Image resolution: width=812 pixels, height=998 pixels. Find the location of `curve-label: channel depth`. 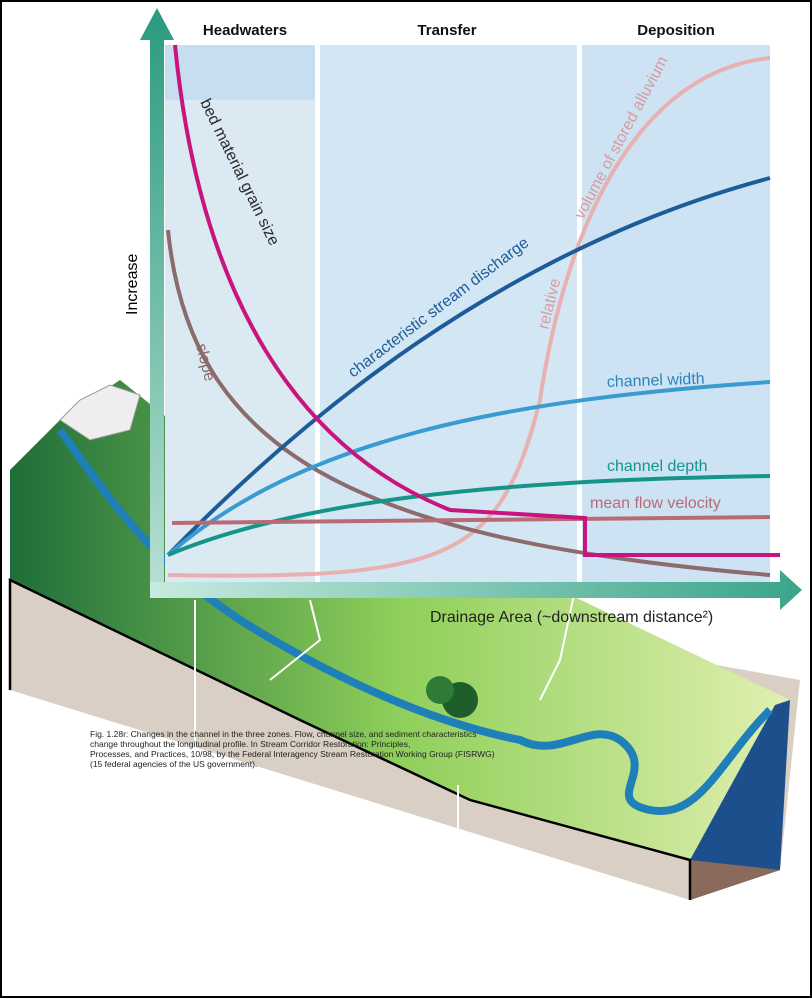

curve-label: channel depth is located at coordinates (657, 466).